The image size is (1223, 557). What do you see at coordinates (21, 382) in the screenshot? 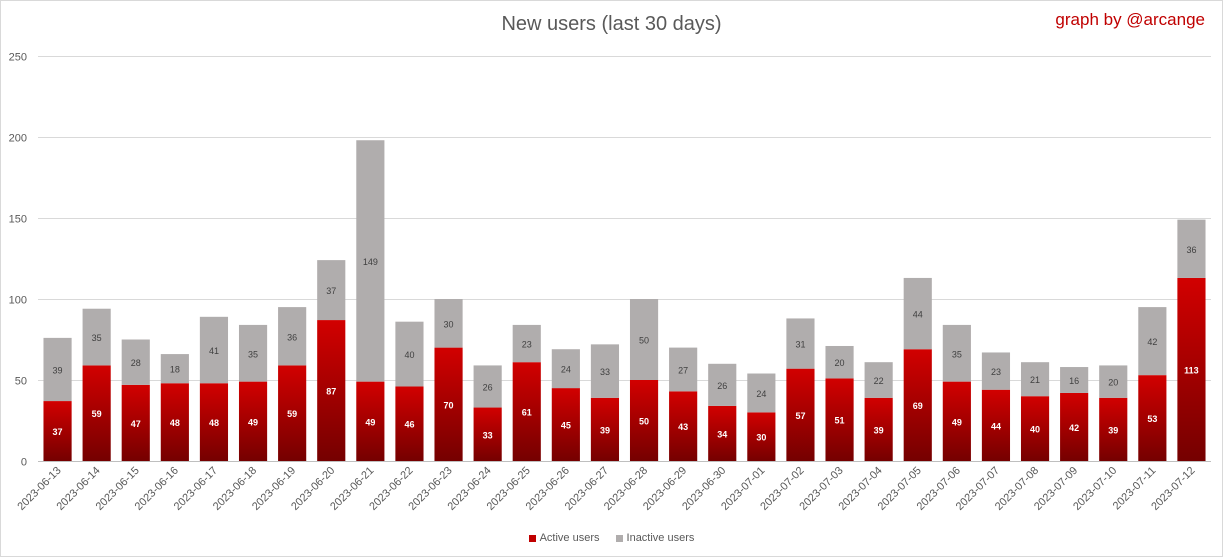
I see `y-tick-label: 50` at bounding box center [21, 382].